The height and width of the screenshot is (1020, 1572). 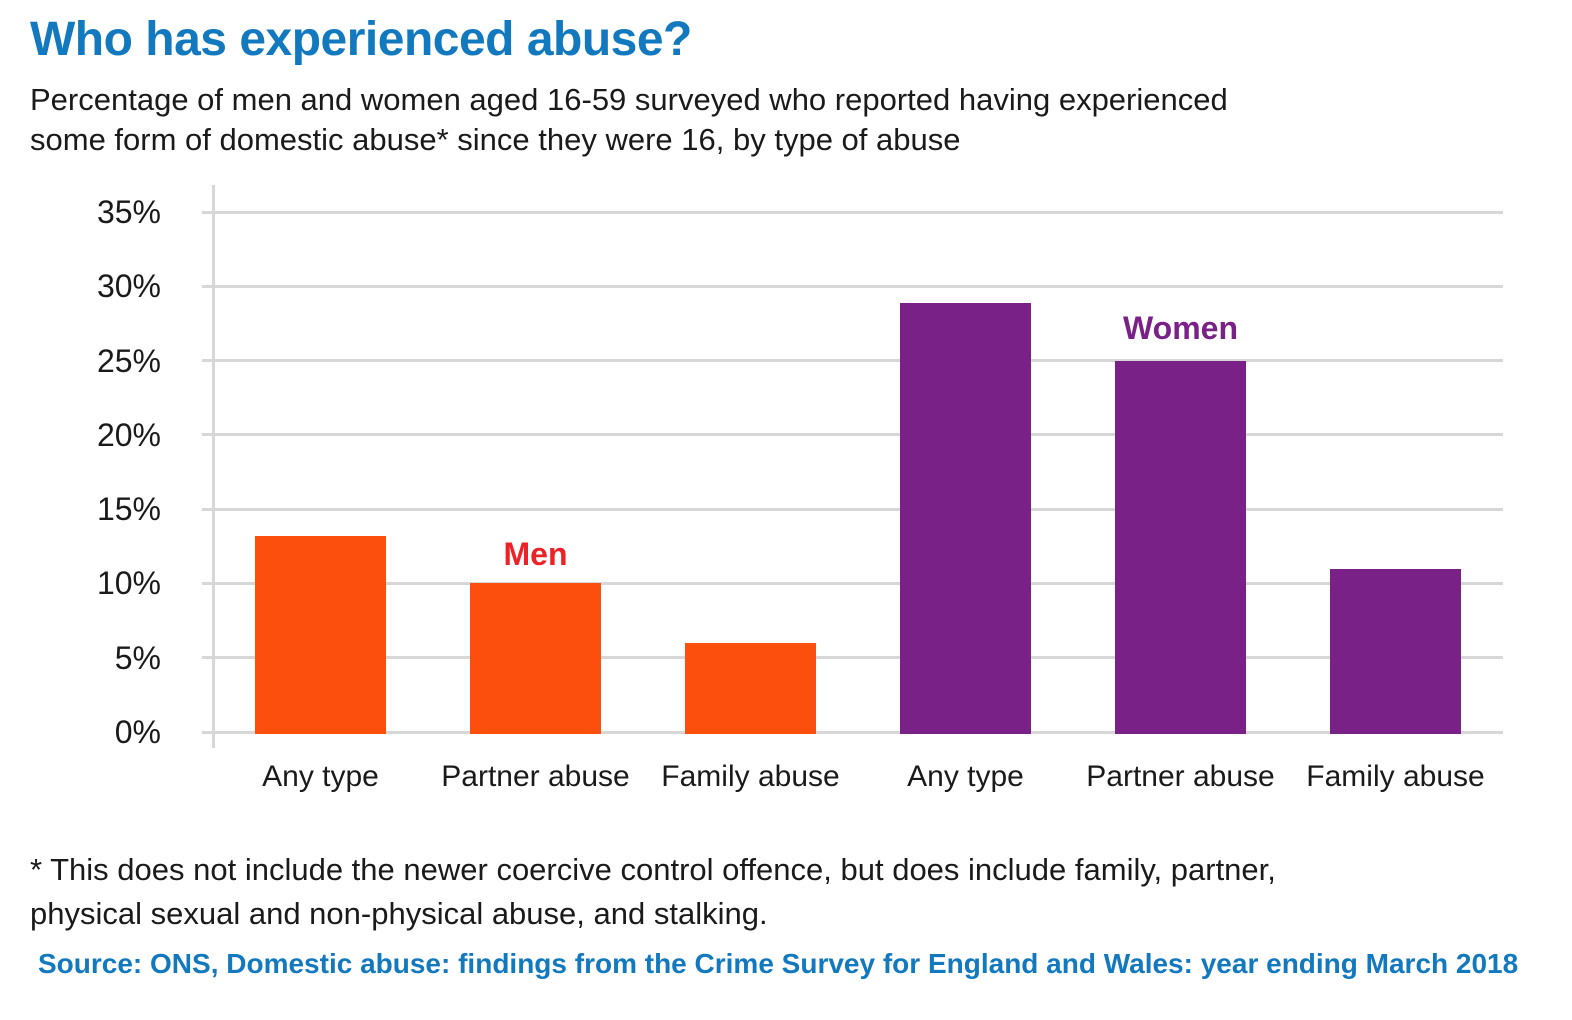 I want to click on gridline-10-, so click(x=852, y=583).